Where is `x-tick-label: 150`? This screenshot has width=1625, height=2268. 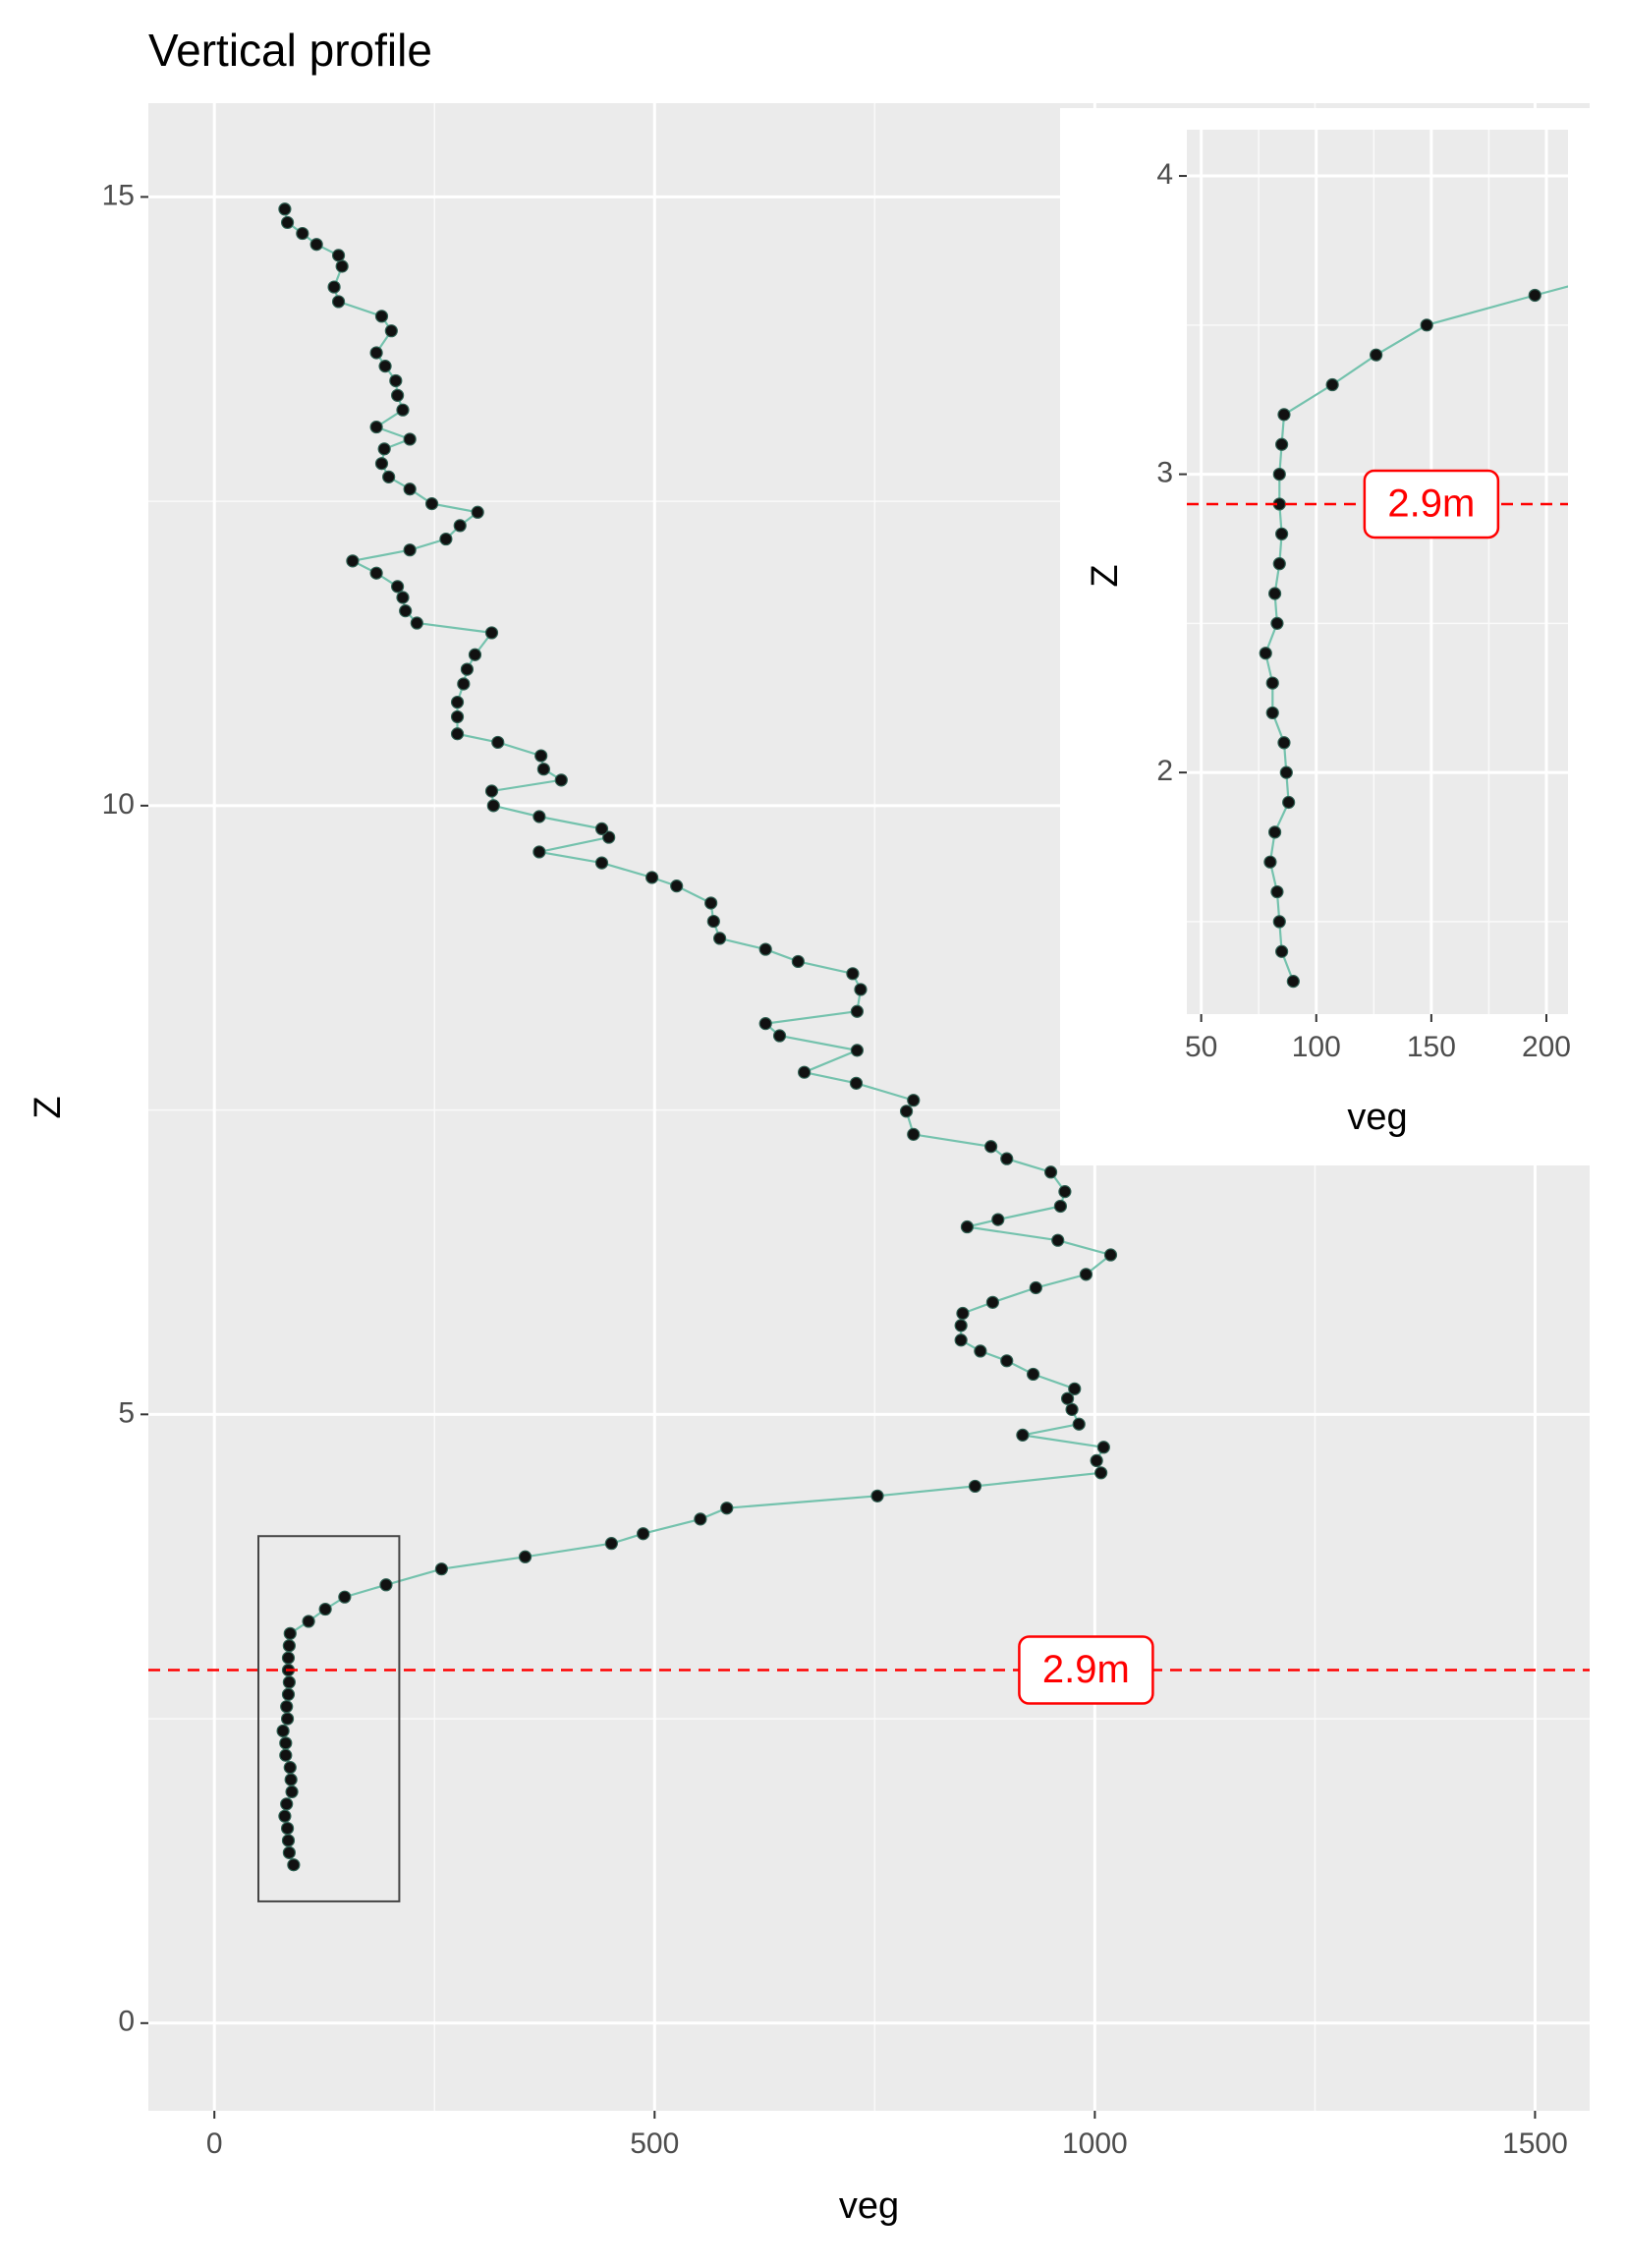 x-tick-label: 150 is located at coordinates (1431, 1047).